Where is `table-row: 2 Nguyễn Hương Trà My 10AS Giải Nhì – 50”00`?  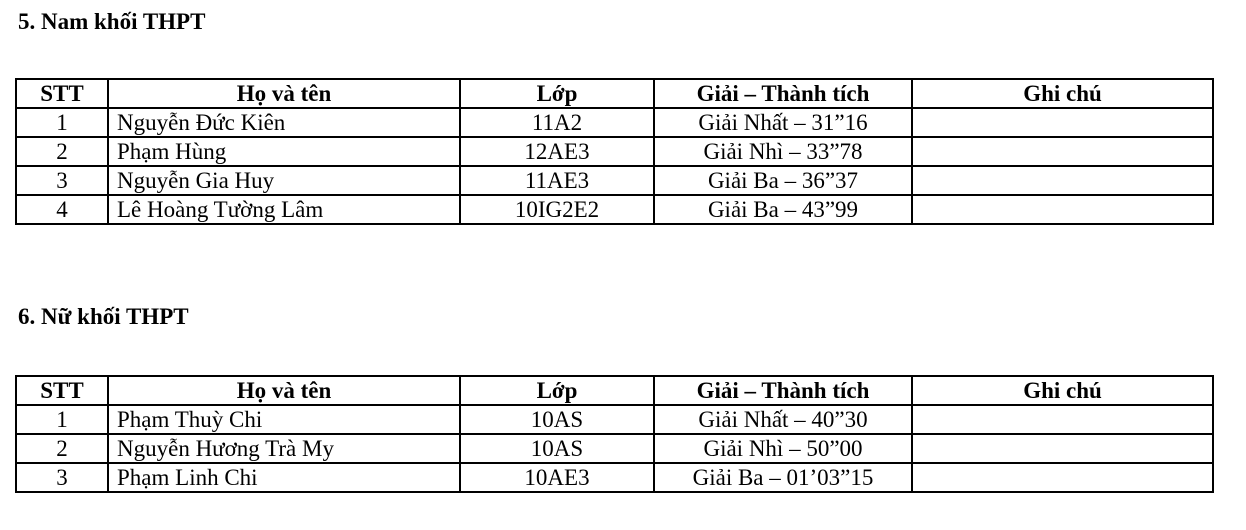
table-row: 2 Nguyễn Hương Trà My 10AS Giải Nhì – 50”00 is located at coordinates (614, 448).